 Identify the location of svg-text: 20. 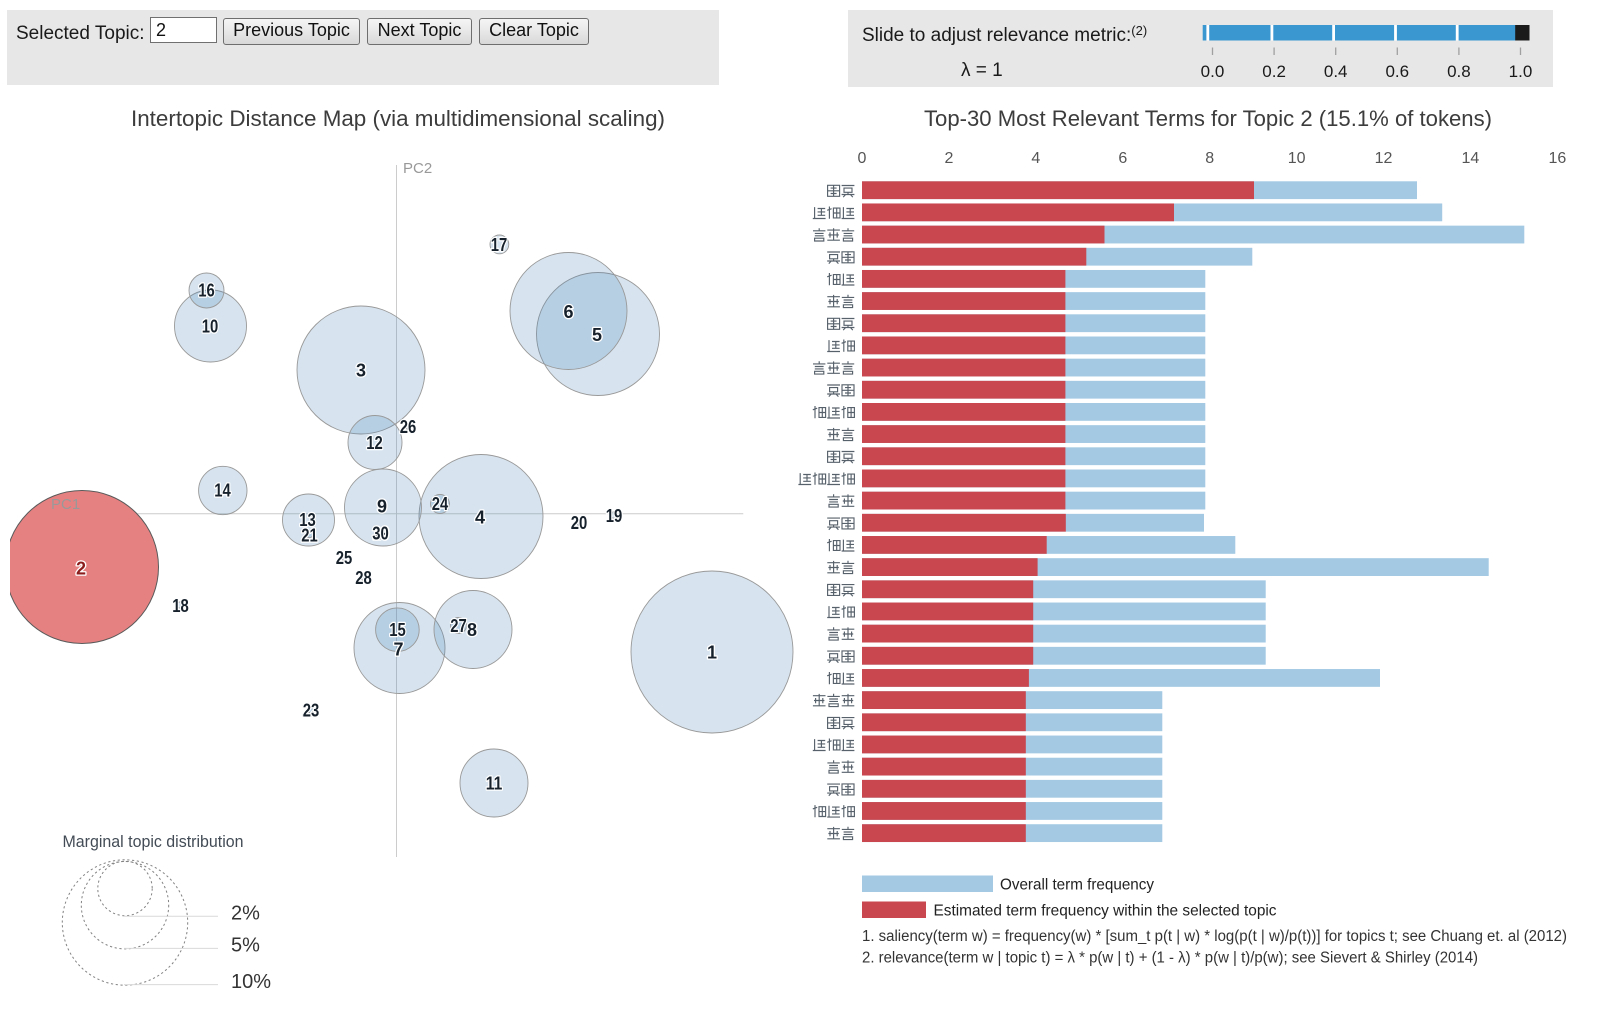
(579, 523).